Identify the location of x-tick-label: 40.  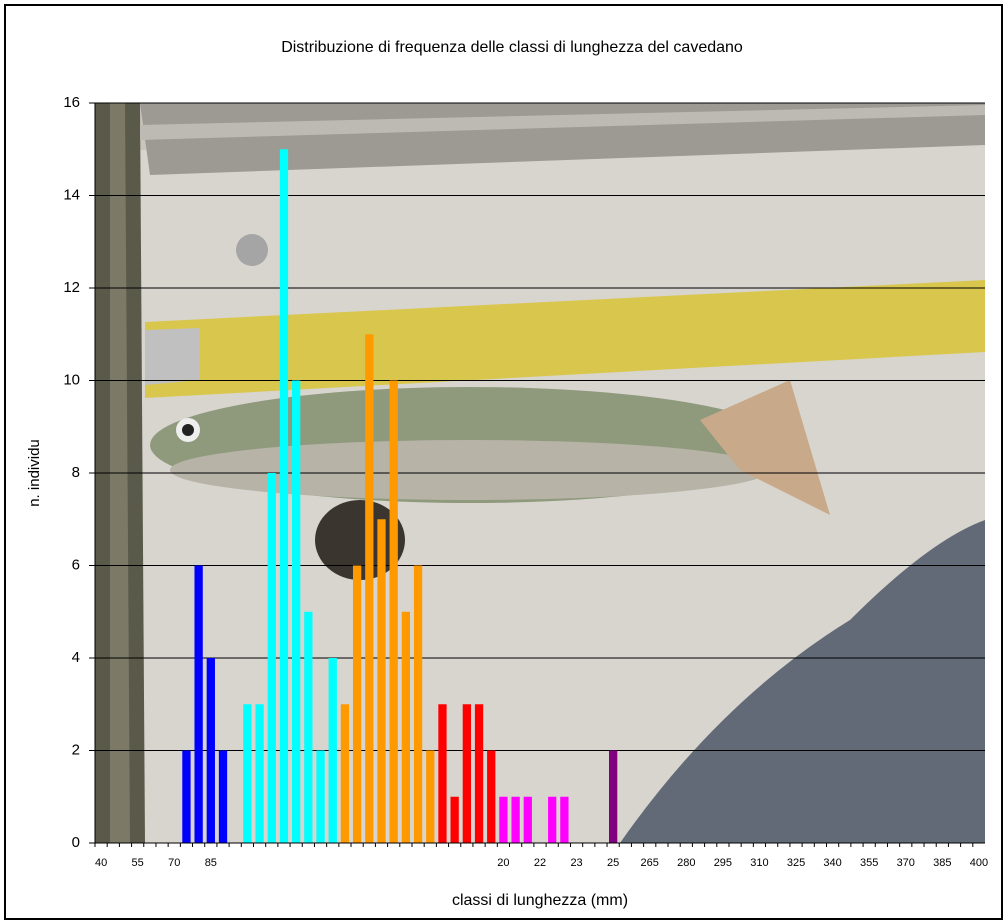
(101, 863).